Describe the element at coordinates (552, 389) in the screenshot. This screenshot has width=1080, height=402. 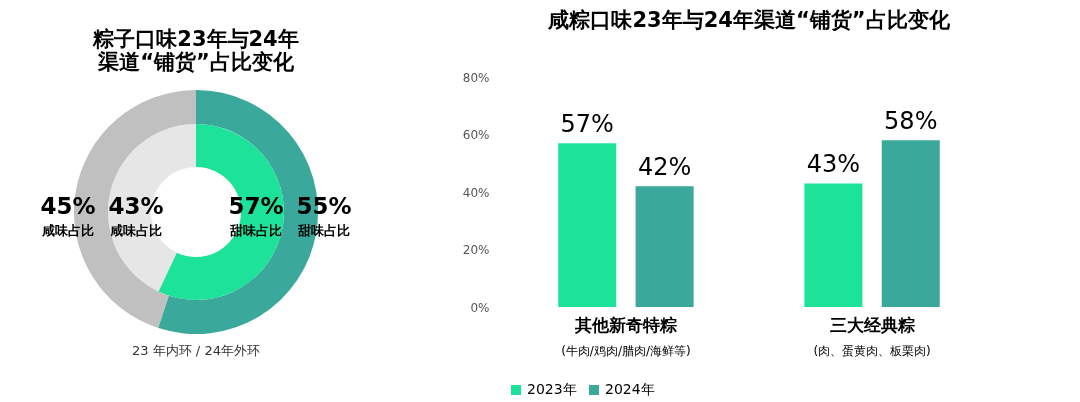
I see `legend-label: 2023年` at that location.